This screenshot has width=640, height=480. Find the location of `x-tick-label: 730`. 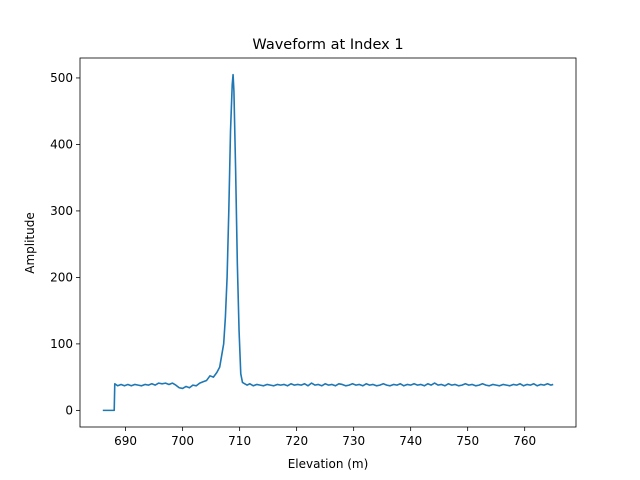

x-tick-label: 730 is located at coordinates (353, 441).